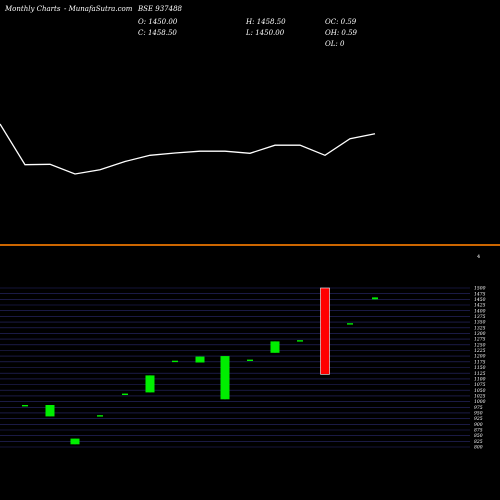 This screenshot has width=500, height=500. Describe the element at coordinates (480, 380) in the screenshot. I see `y-tick-label: 1100` at that location.